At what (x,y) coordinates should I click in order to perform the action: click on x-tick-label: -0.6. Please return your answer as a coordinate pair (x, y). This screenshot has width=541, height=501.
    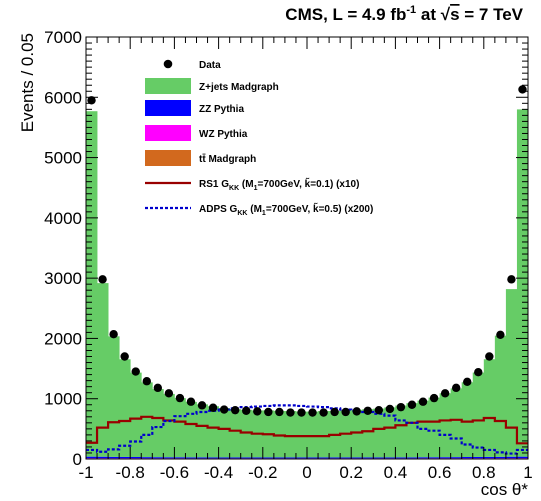
    Looking at the image, I should click on (174, 472).